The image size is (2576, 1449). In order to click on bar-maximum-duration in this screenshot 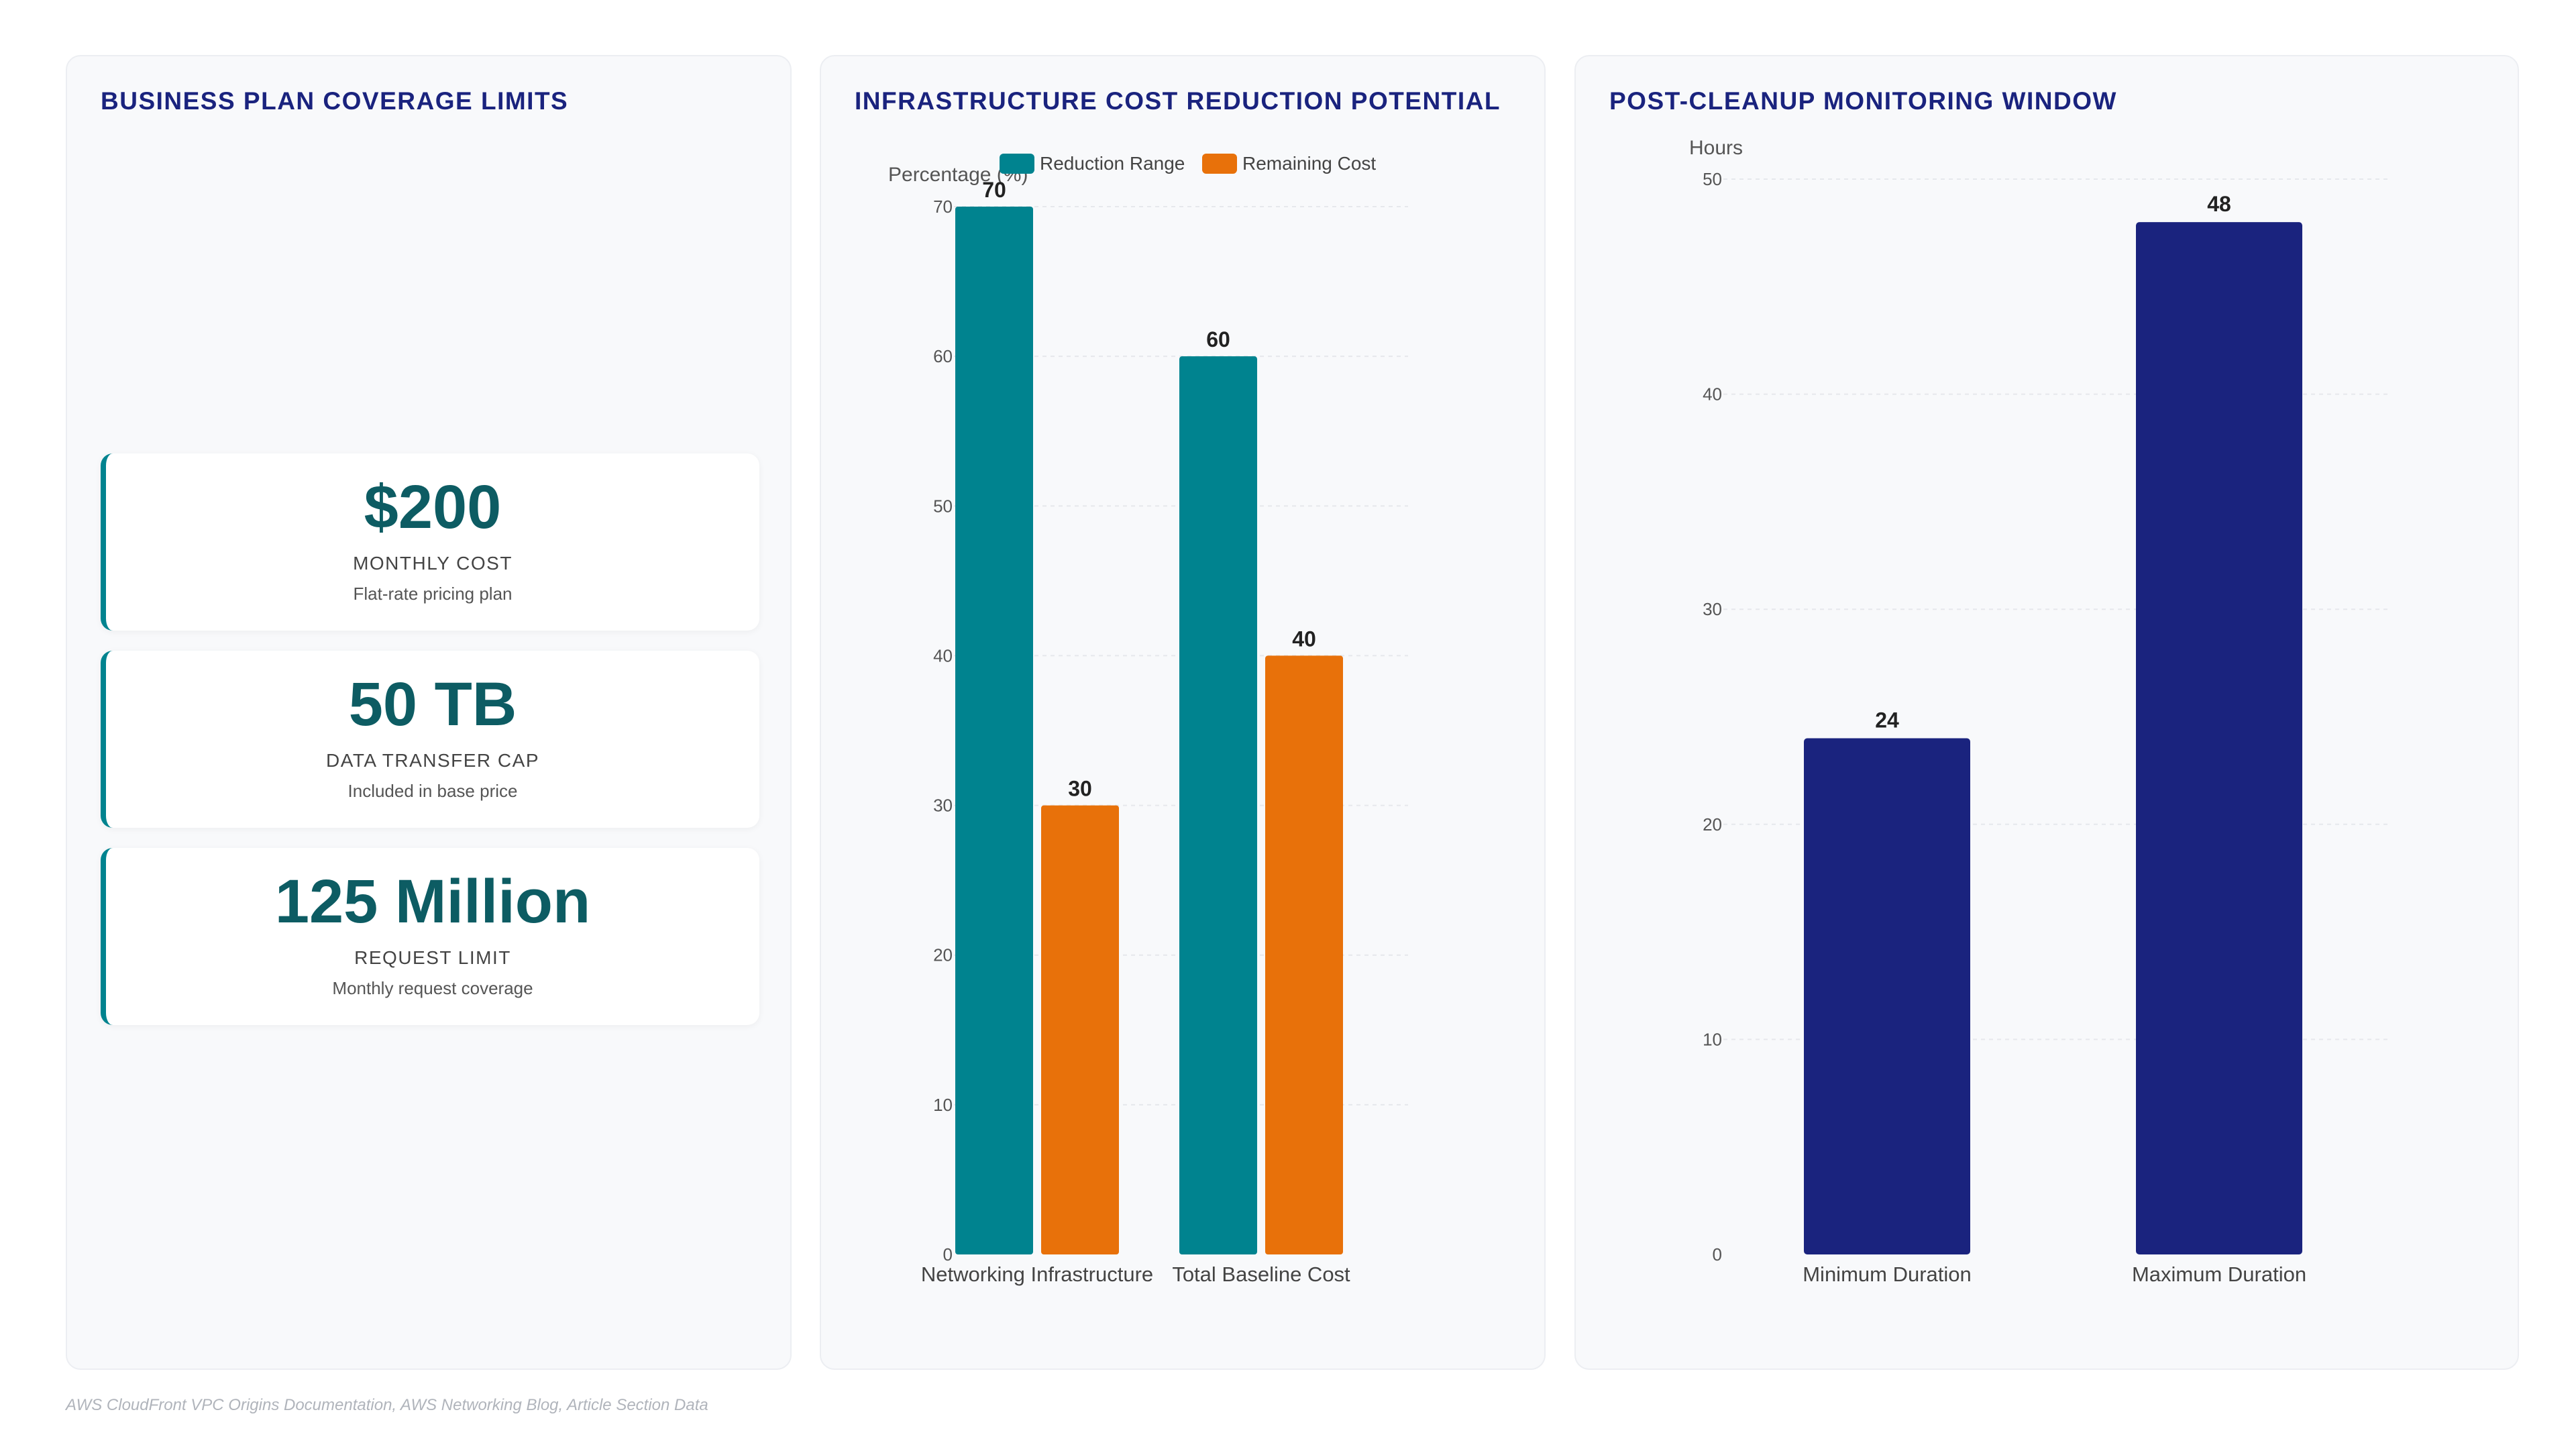, I will do `click(2219, 738)`.